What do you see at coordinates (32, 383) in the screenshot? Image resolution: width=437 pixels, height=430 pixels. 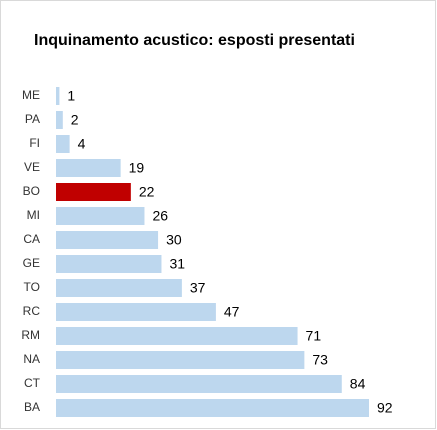 I see `y-tick-label: CT` at bounding box center [32, 383].